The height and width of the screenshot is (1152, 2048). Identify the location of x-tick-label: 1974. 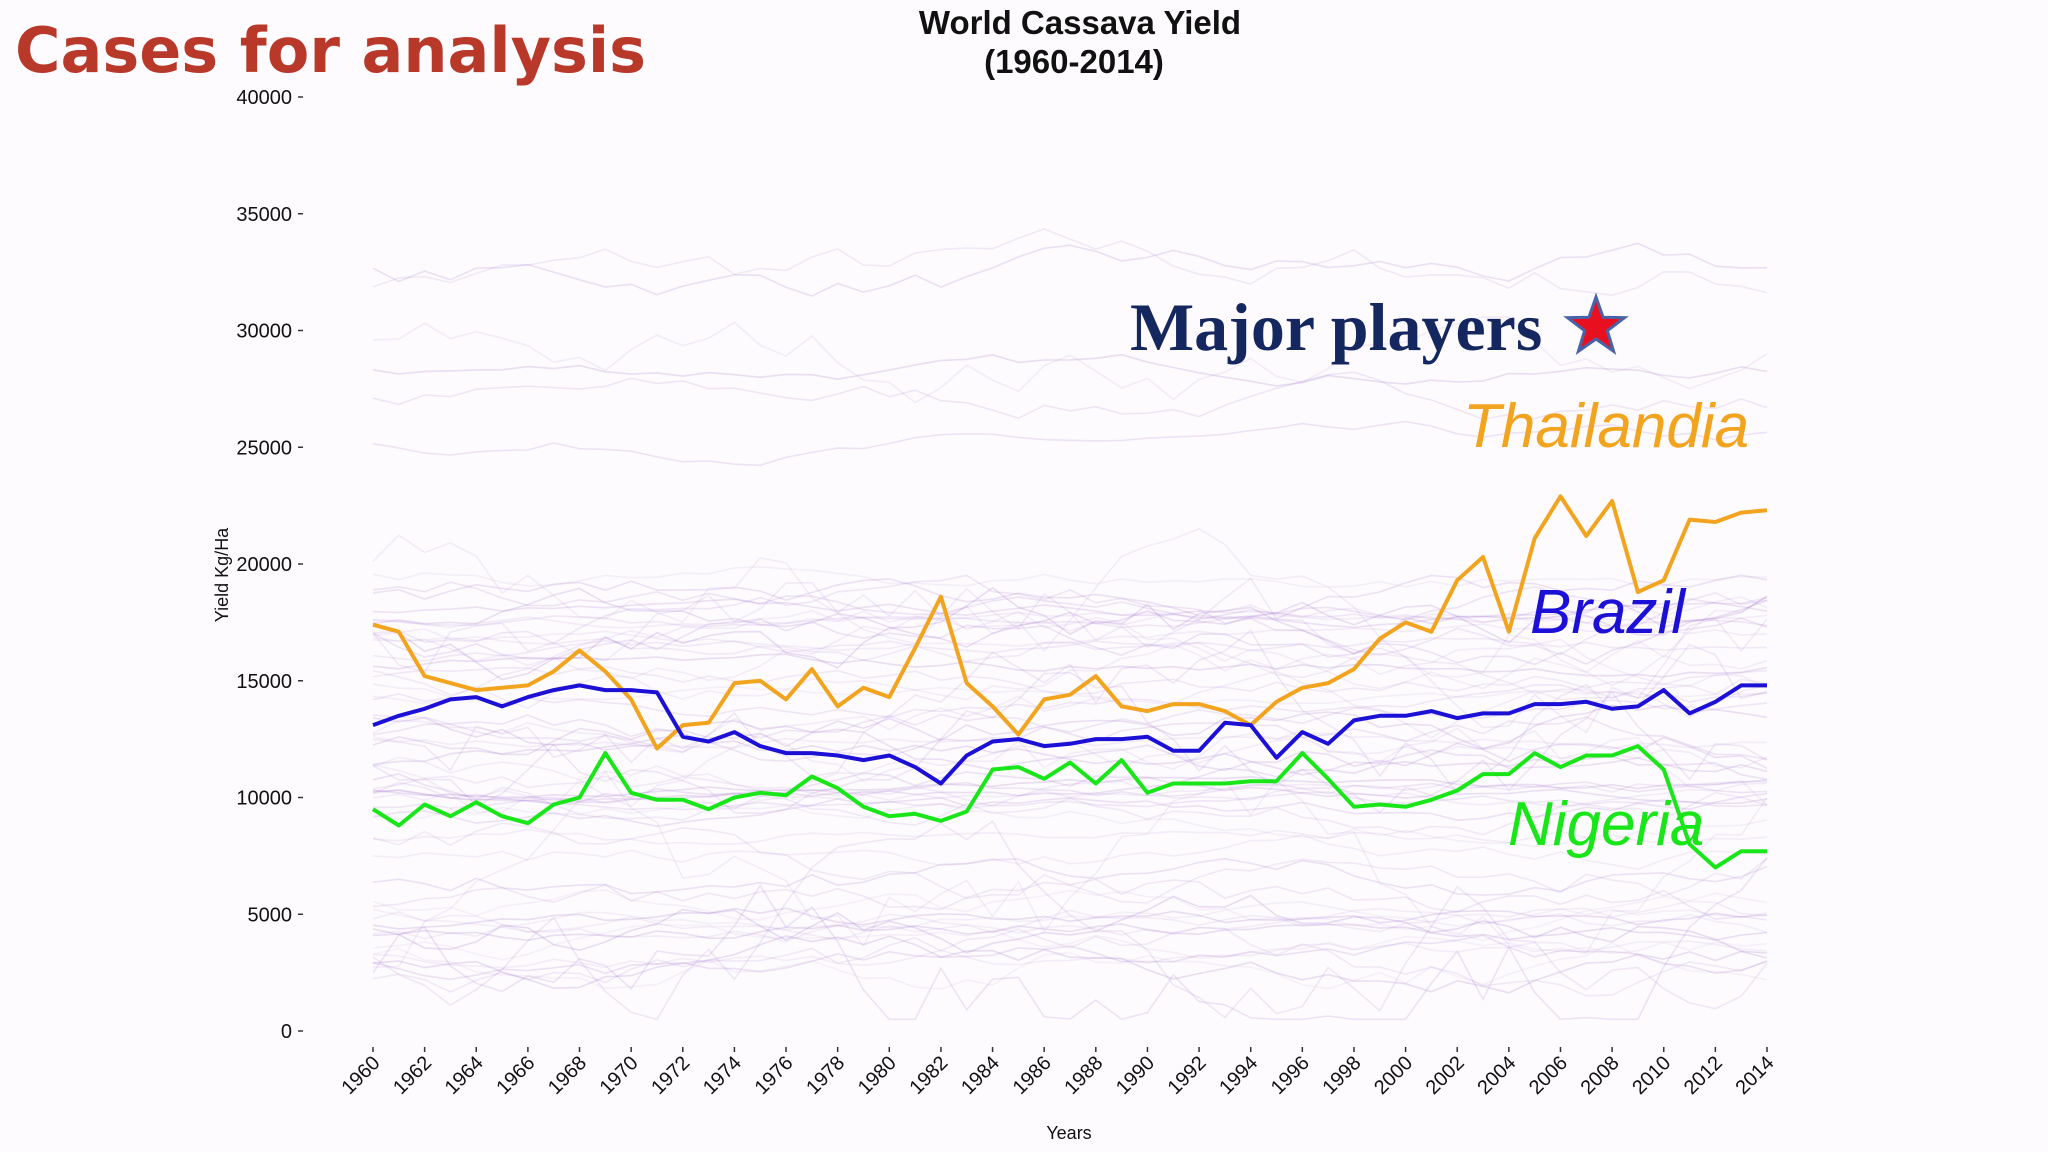
(722, 1075).